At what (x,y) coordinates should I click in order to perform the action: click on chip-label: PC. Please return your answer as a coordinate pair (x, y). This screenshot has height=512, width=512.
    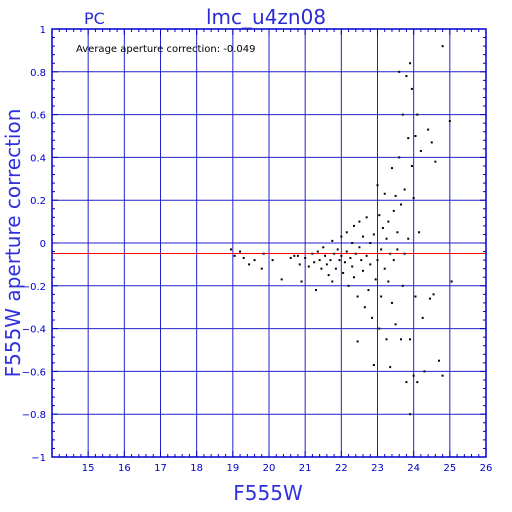
    Looking at the image, I should click on (94, 18).